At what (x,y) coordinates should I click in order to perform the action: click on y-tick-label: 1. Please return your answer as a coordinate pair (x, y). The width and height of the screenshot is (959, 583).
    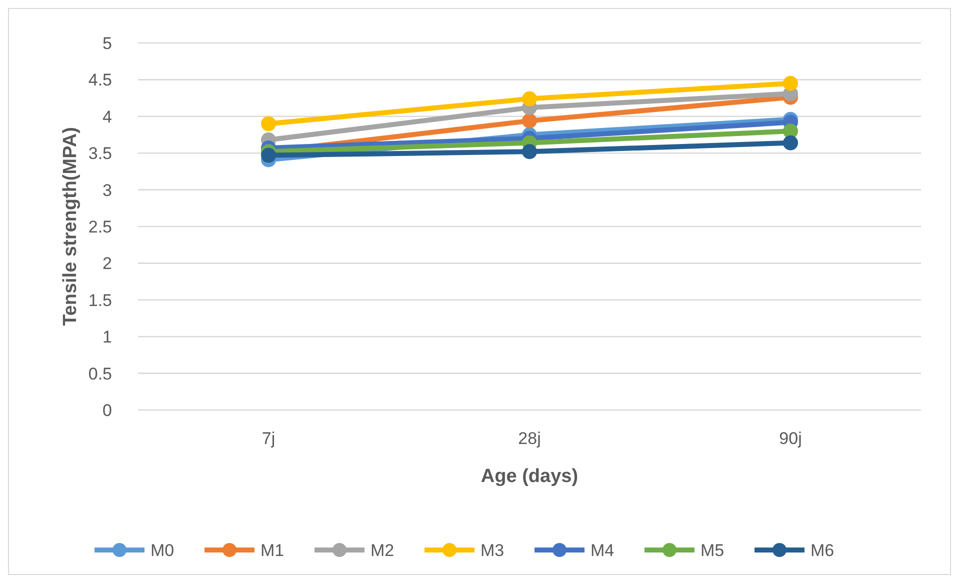
    Looking at the image, I should click on (107, 337).